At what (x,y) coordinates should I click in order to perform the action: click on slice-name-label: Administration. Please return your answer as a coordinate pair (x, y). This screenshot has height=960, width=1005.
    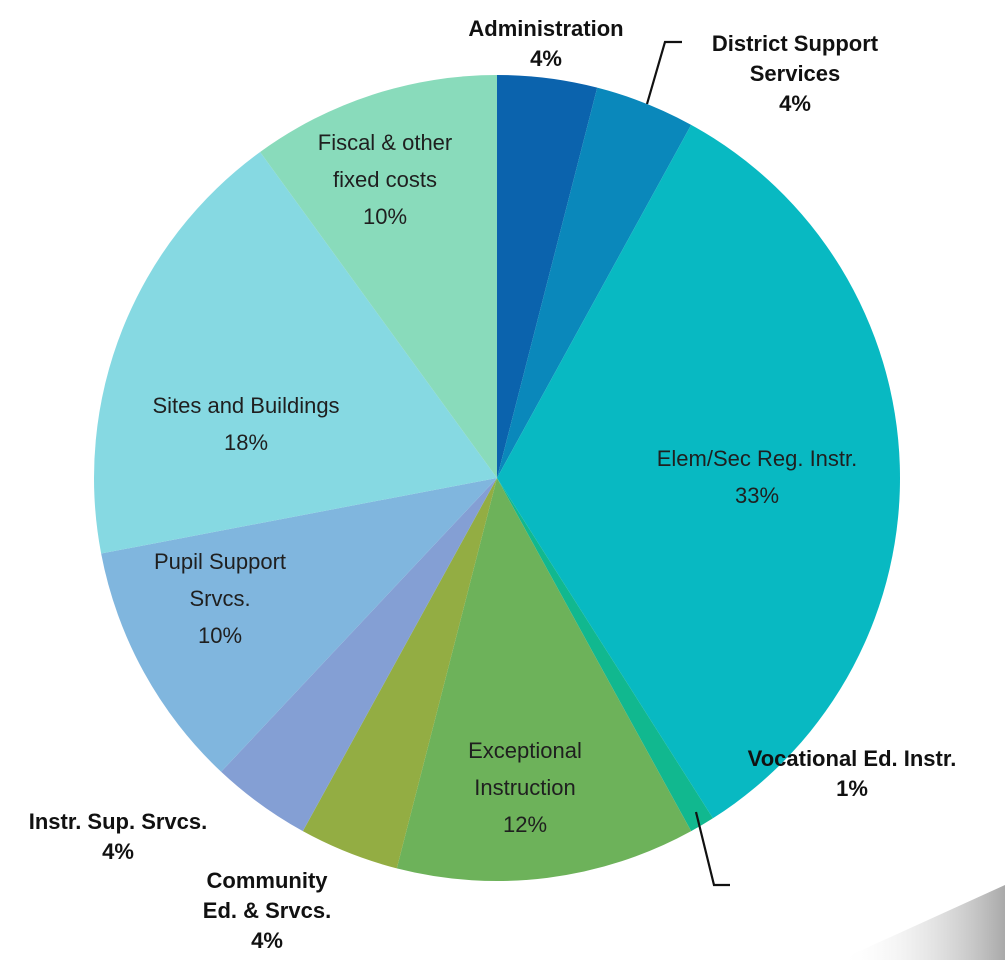
    Looking at the image, I should click on (545, 28).